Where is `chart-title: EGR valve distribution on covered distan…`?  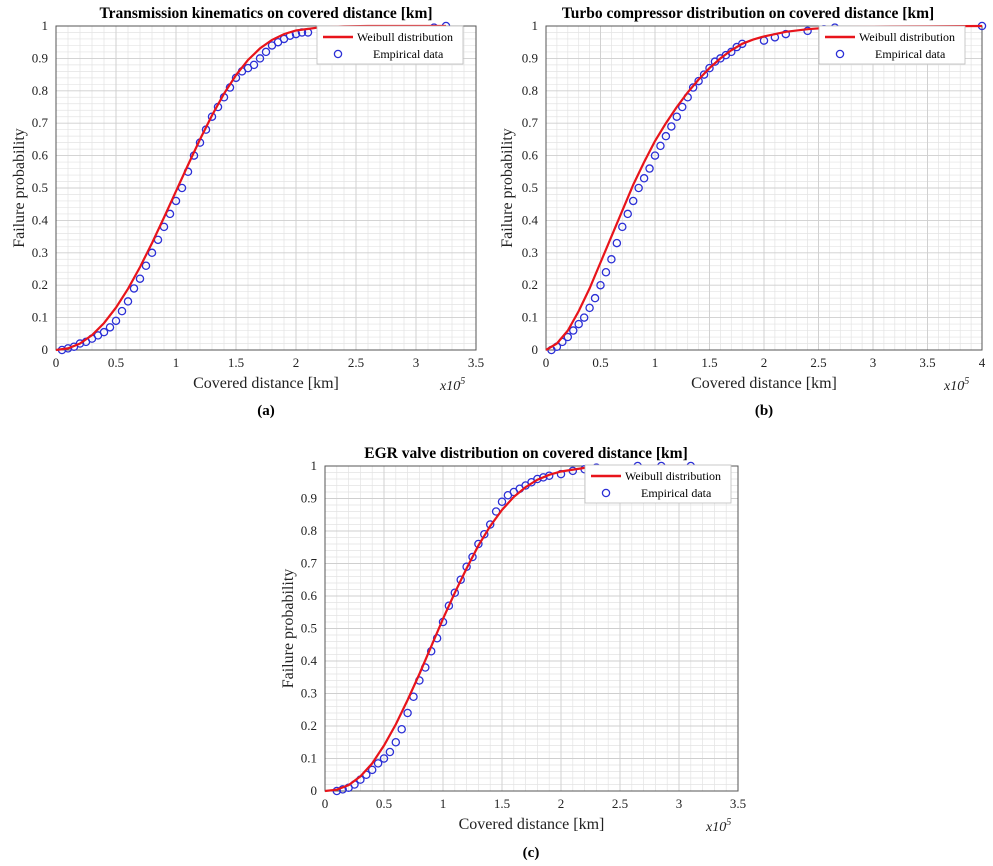
chart-title: EGR valve distribution on covered distan… is located at coordinates (526, 453).